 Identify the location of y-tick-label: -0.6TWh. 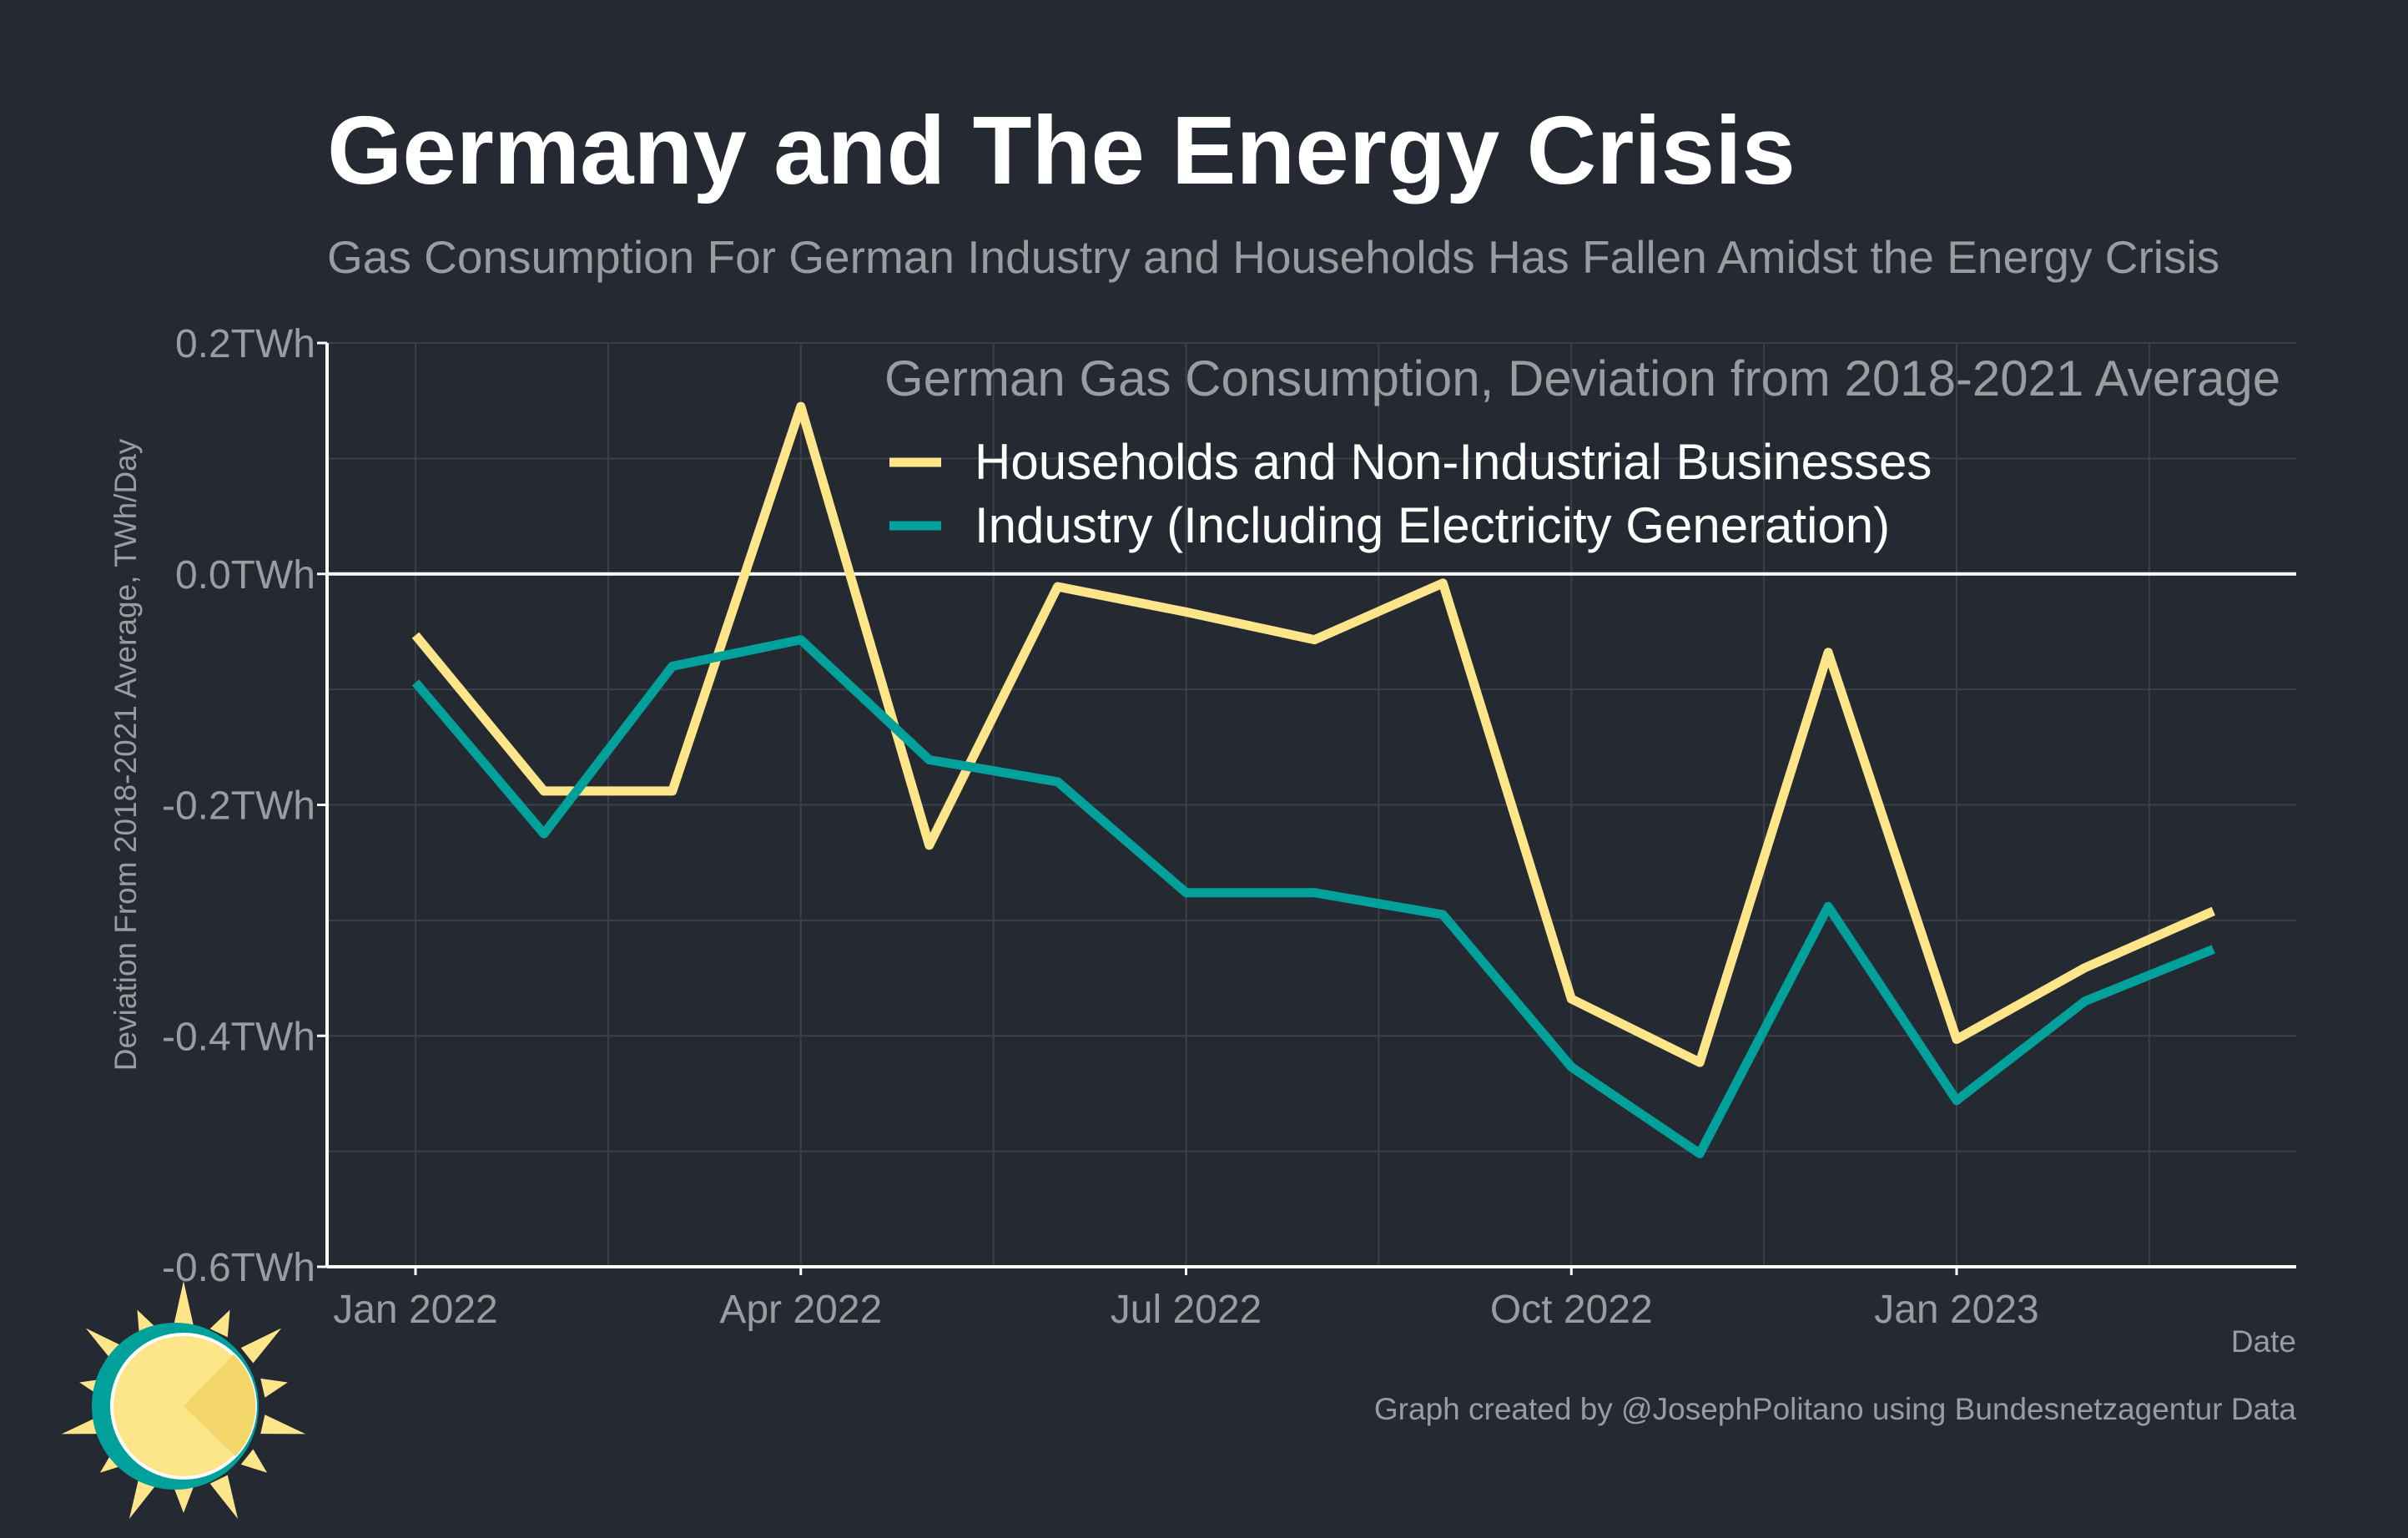
(238, 1268).